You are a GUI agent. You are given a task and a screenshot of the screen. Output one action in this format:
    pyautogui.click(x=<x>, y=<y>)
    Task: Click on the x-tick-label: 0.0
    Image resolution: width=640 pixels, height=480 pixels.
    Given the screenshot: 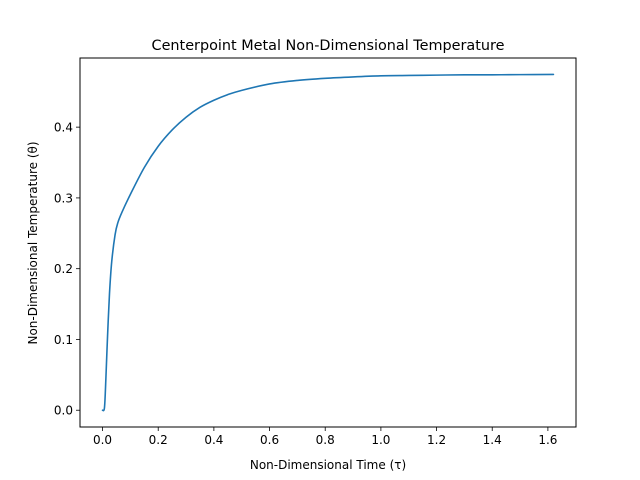 What is the action you would take?
    pyautogui.click(x=102, y=440)
    